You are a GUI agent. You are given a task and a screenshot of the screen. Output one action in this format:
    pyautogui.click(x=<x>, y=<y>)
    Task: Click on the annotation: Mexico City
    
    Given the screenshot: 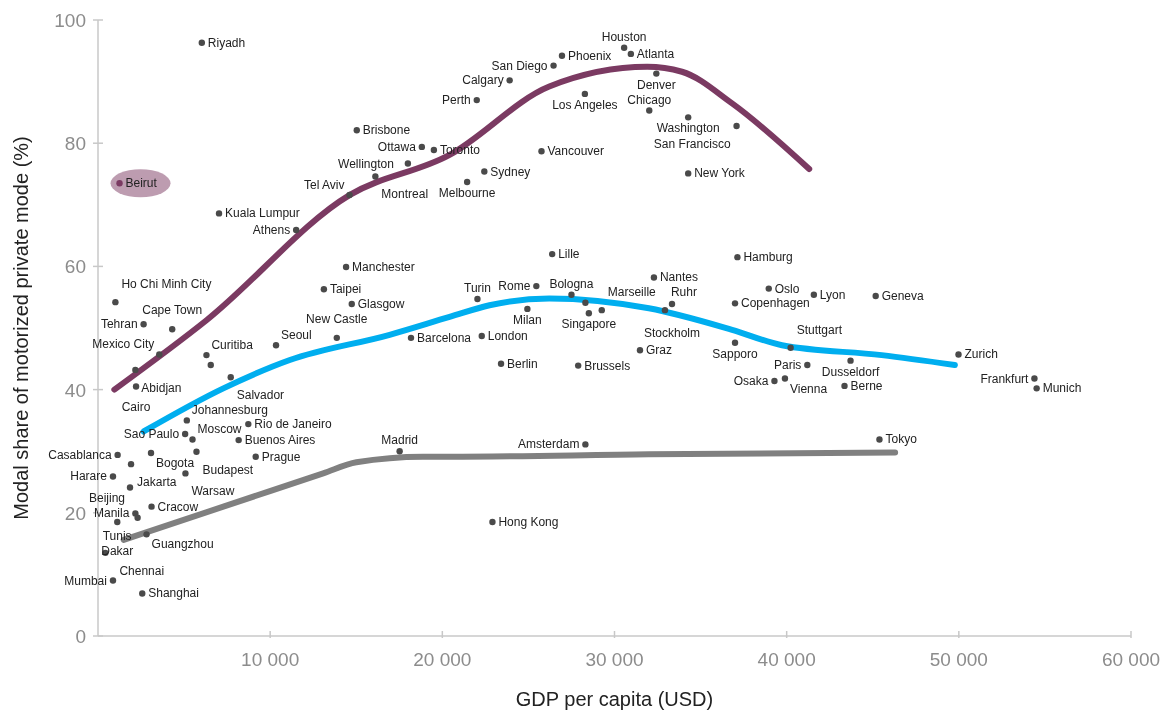 What is the action you would take?
    pyautogui.click(x=123, y=344)
    